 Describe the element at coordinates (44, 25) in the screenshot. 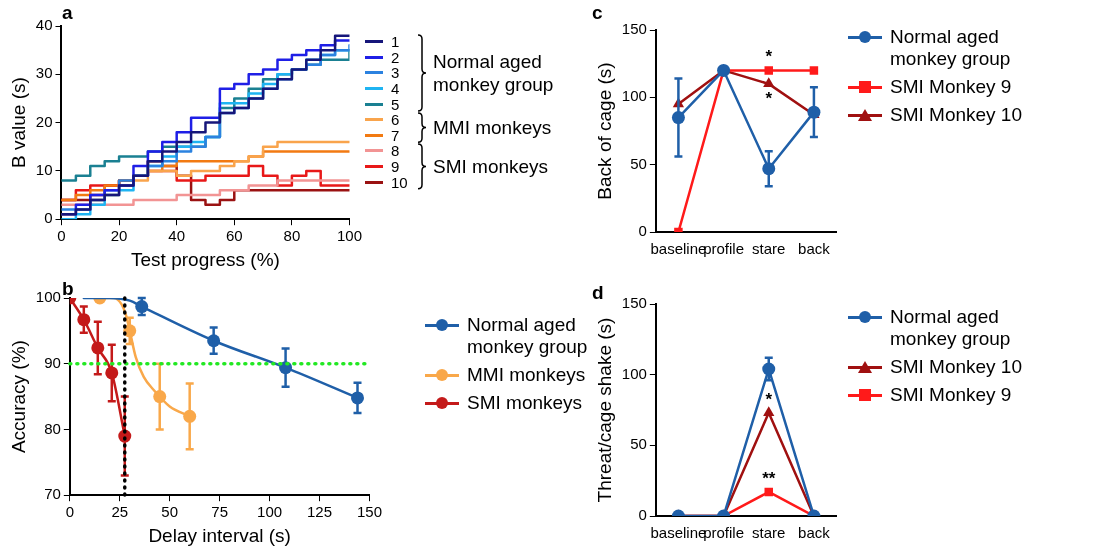

I see `y-tick-label: 40` at that location.